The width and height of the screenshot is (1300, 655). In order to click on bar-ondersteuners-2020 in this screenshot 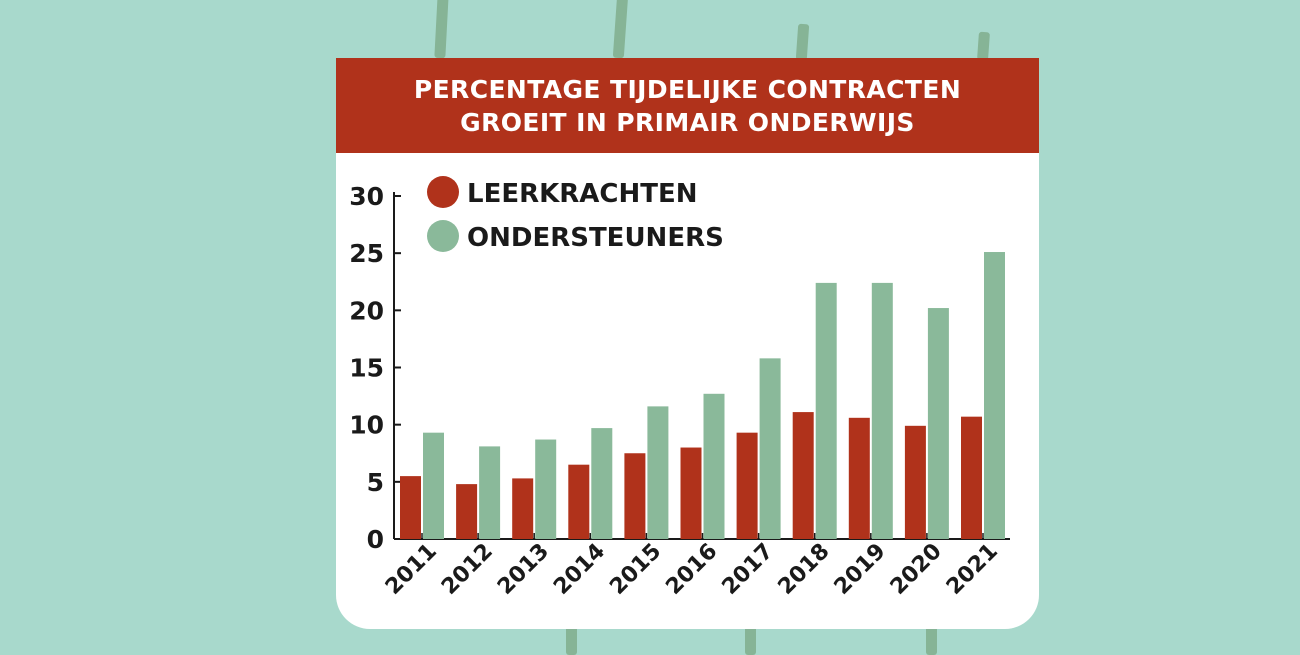, I will do `click(938, 423)`.